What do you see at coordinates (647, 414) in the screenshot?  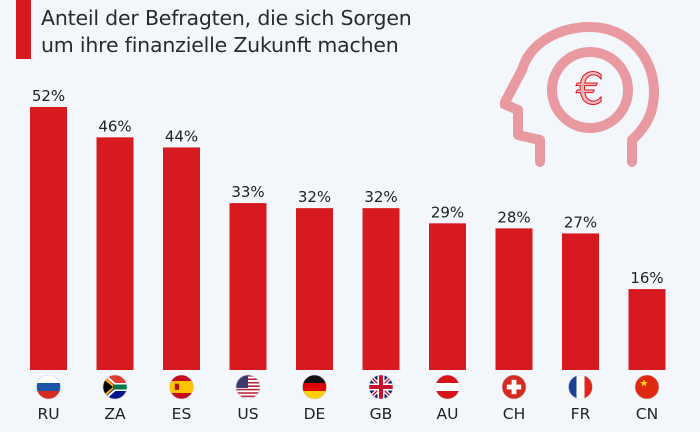 I see `category-label-cn: CN` at bounding box center [647, 414].